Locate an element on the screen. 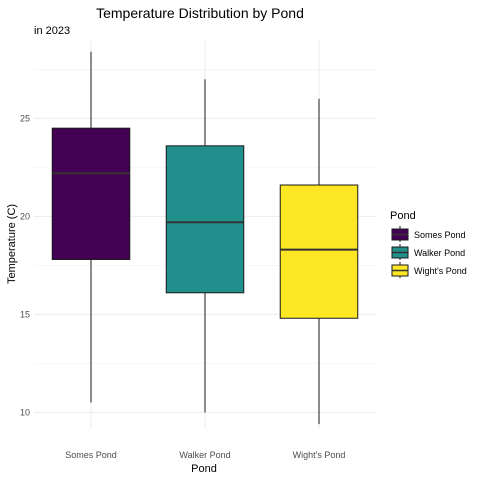  chart-subtitle: in 2023 is located at coordinates (52, 31).